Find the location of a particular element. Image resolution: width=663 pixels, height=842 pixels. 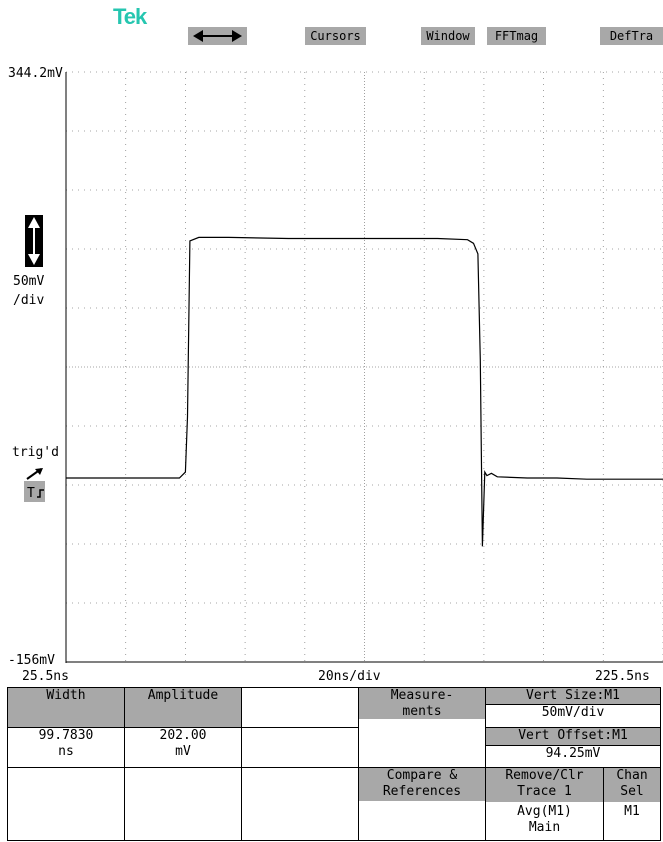

vertical-scale-value: 50mV is located at coordinates (29, 281).